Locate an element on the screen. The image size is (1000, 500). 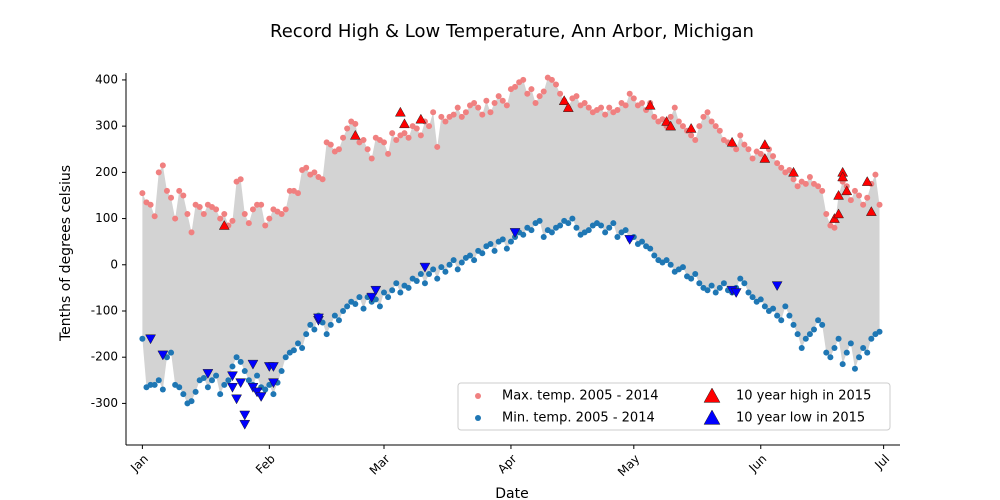
y-tick-label: 300 is located at coordinates (106, 126).